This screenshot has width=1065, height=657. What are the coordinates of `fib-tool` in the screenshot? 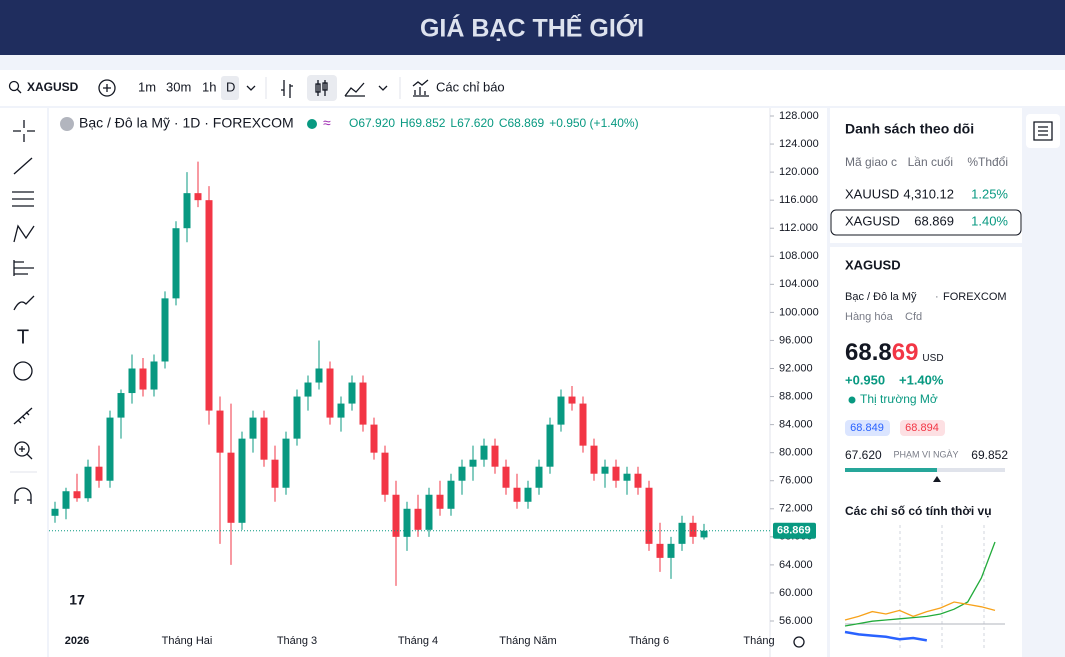 It's located at (23, 199).